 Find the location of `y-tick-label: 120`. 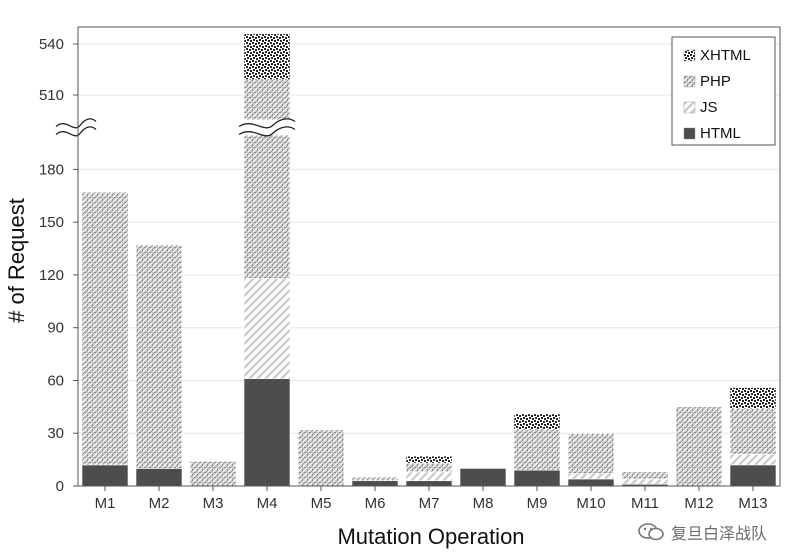

y-tick-label: 120 is located at coordinates (51, 275).